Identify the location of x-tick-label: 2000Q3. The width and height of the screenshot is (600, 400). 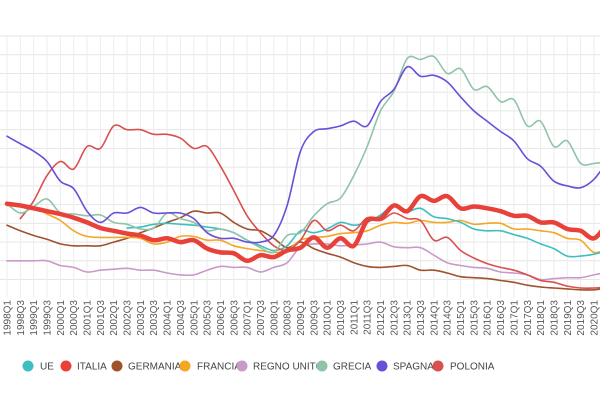
(74, 318).